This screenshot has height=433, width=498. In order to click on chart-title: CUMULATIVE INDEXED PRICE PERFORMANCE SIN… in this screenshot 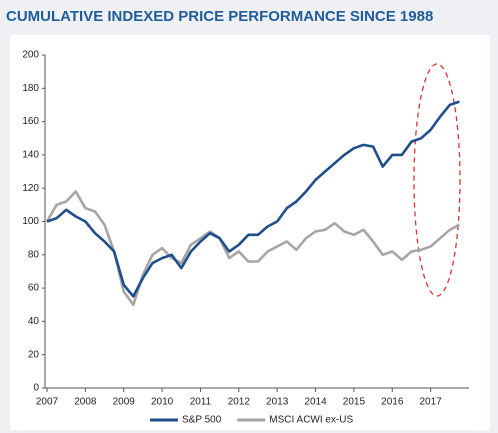, I will do `click(219, 16)`.